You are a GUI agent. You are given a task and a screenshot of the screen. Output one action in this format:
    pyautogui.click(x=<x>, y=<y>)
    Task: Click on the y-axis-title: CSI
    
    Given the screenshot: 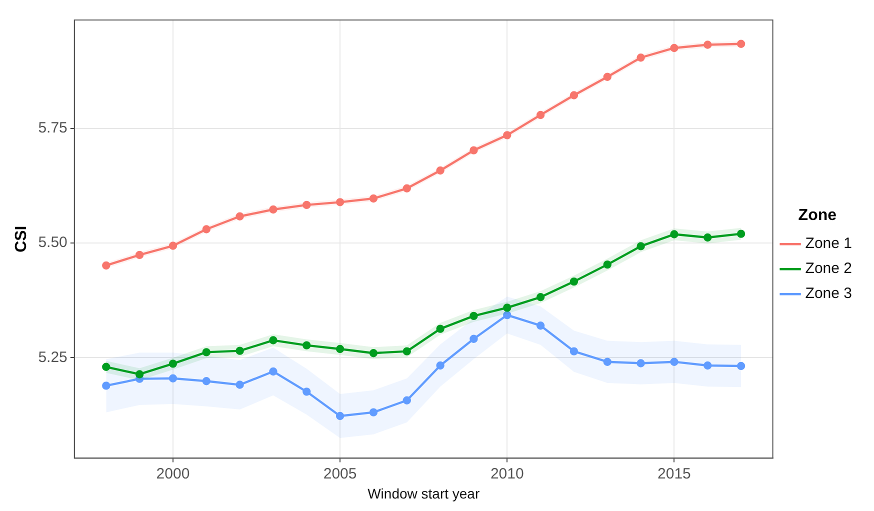 What is the action you would take?
    pyautogui.click(x=21, y=239)
    